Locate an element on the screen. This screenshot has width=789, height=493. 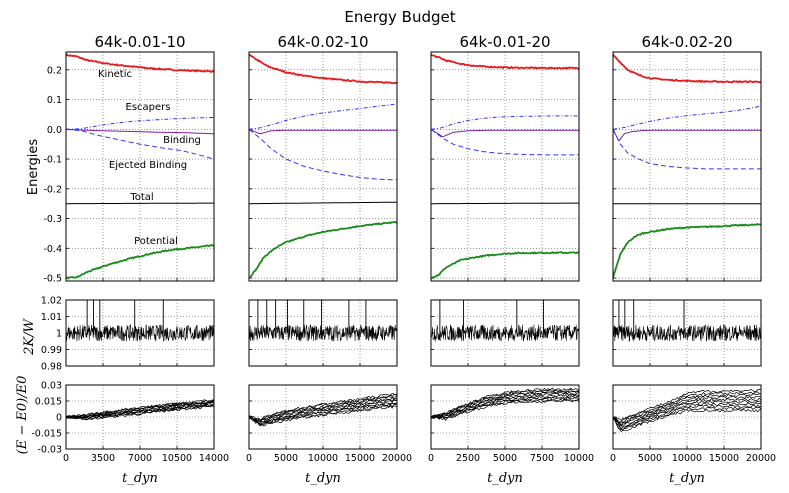
y-tick-label: -0.015 is located at coordinates (46, 434).